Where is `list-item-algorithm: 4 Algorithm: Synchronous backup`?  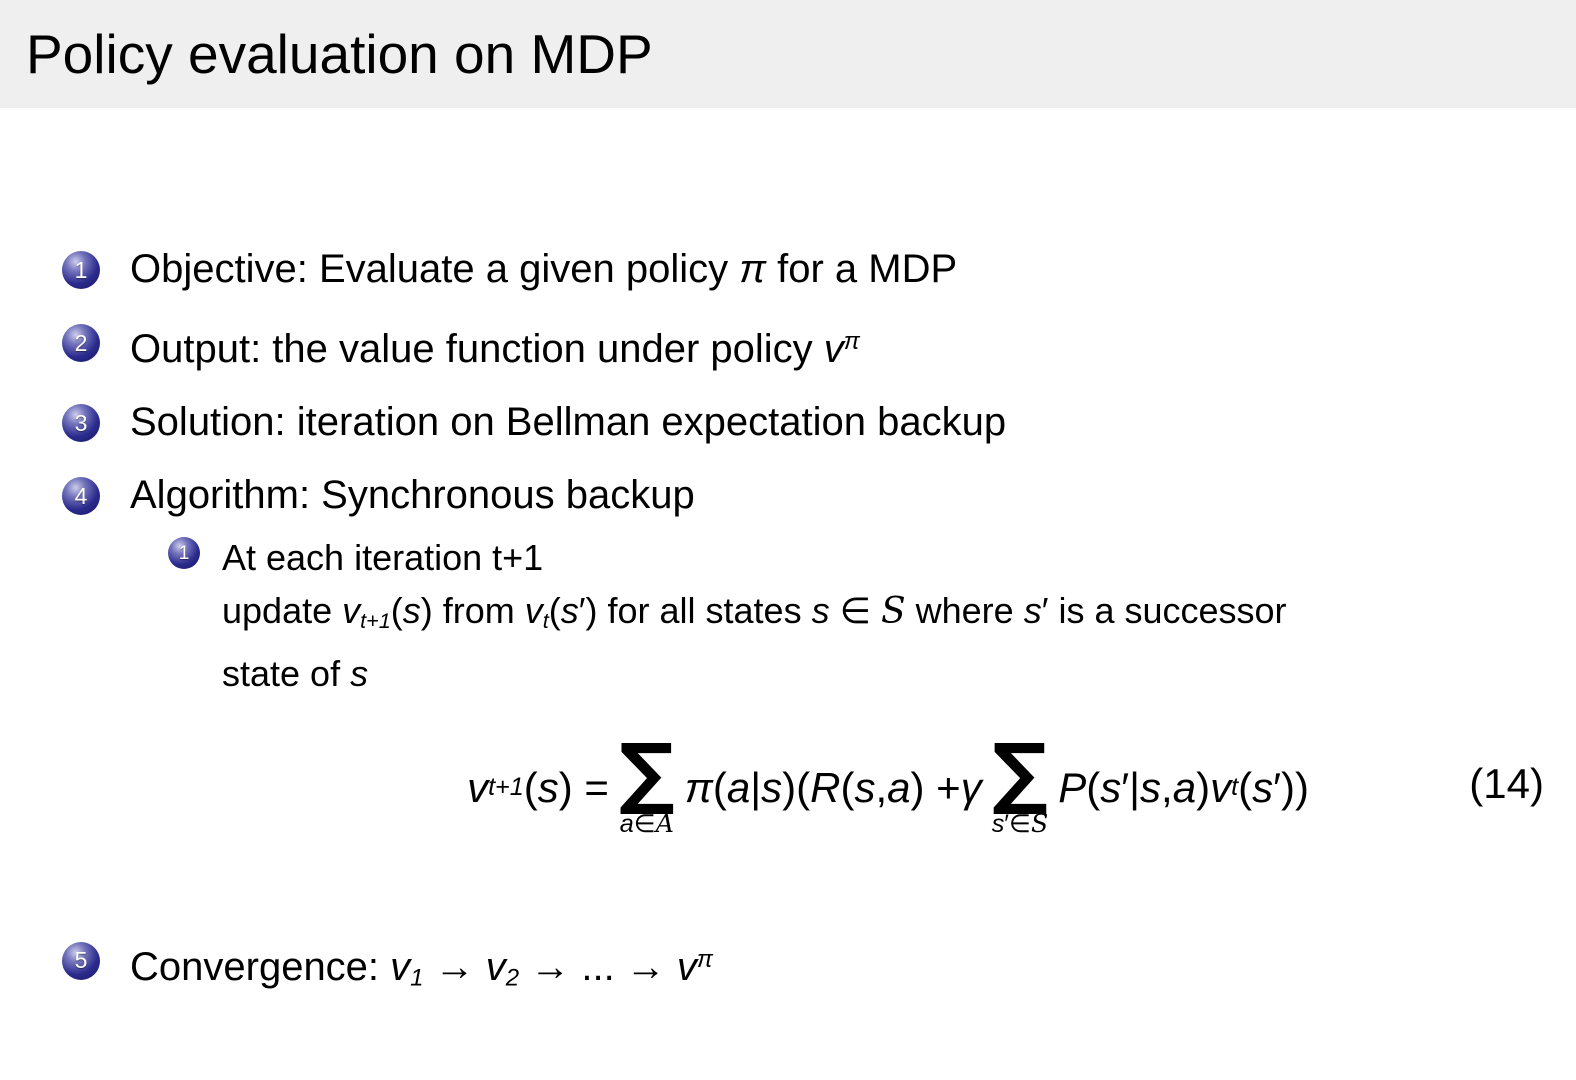 list-item-algorithm: 4 Algorithm: Synchronous backup is located at coordinates (819, 495).